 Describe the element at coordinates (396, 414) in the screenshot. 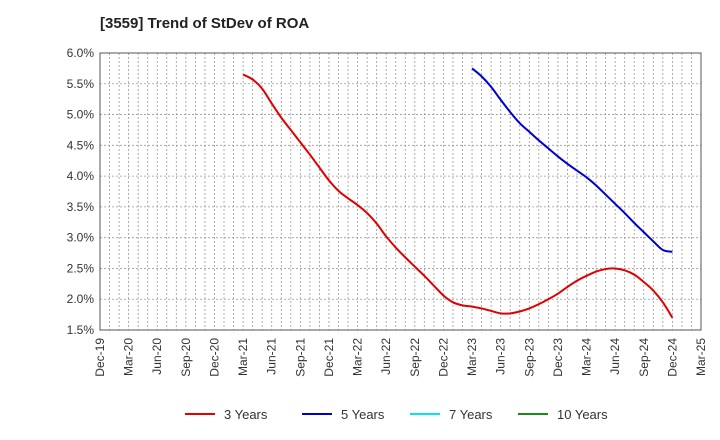

I see `legend: 3 Years 5 Years 7 Years 10 Years` at that location.